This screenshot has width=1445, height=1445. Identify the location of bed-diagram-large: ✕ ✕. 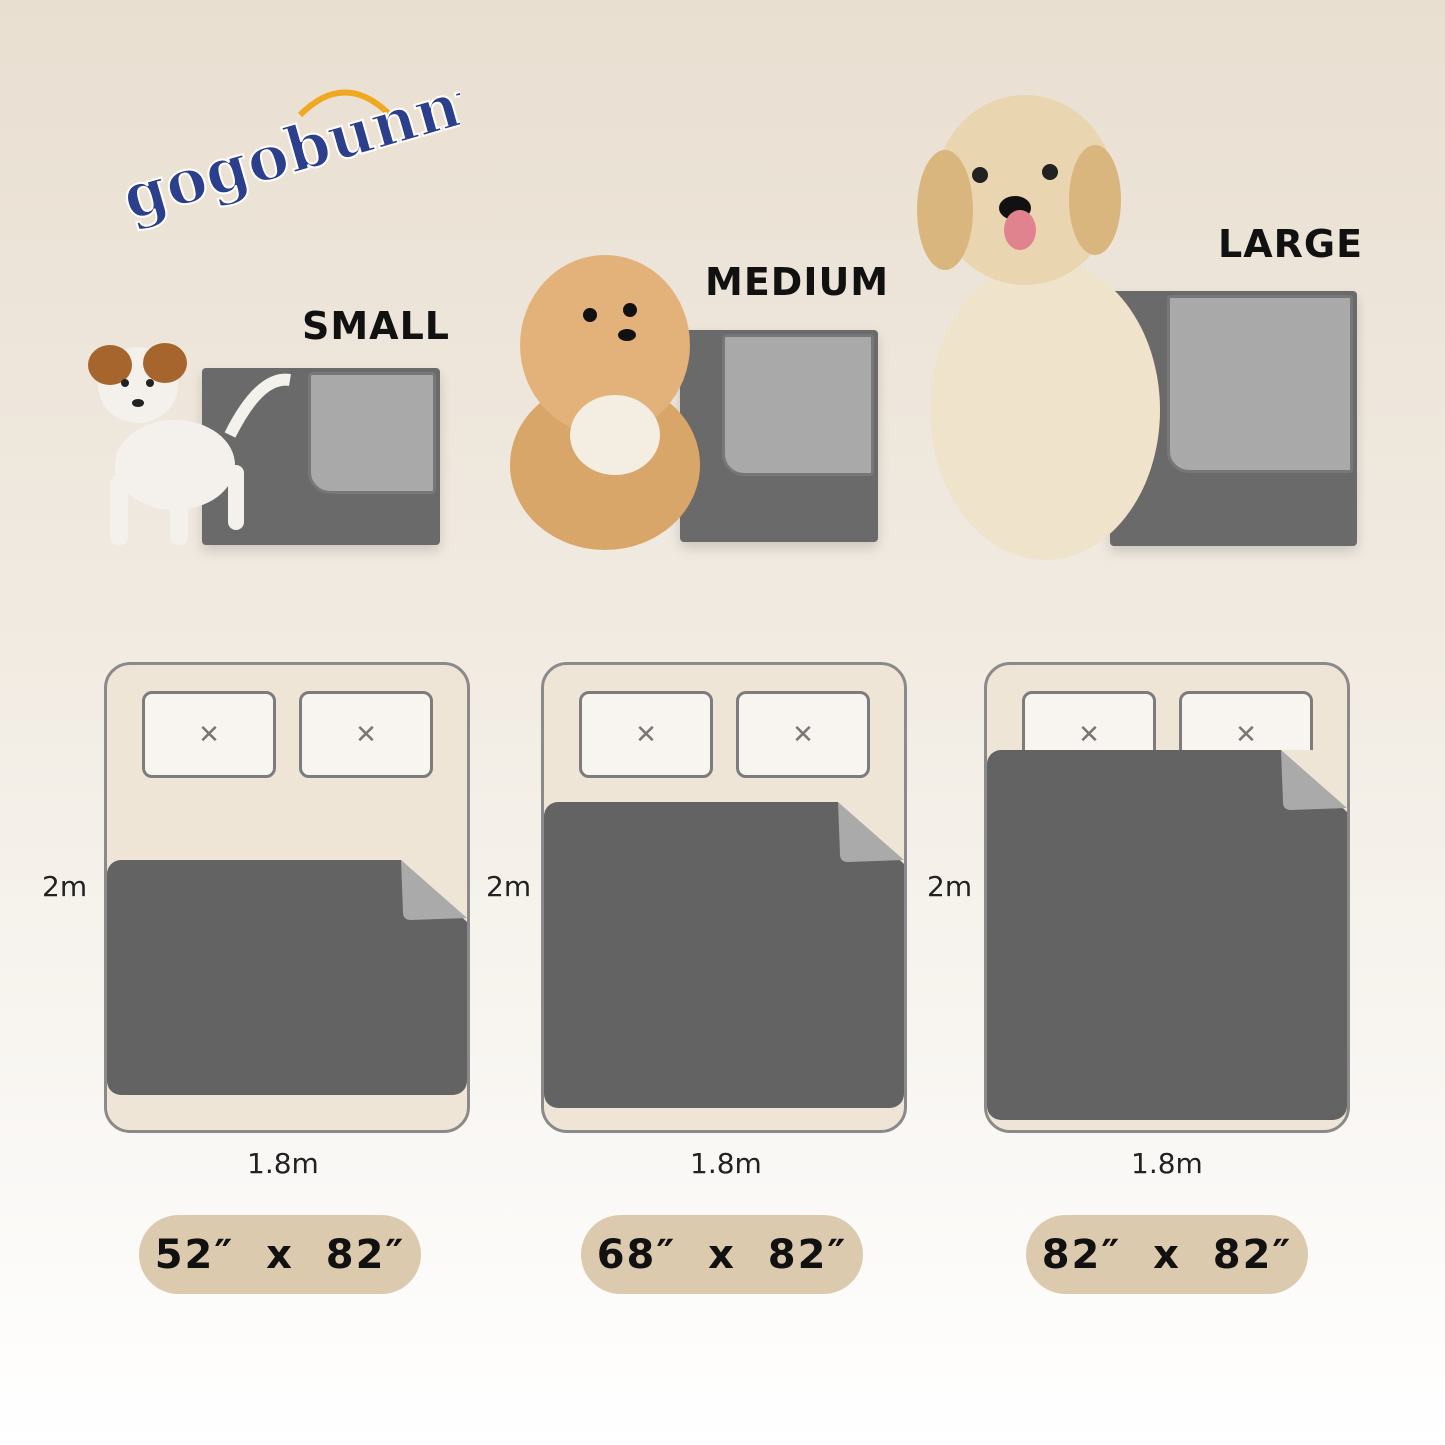
(1167, 897).